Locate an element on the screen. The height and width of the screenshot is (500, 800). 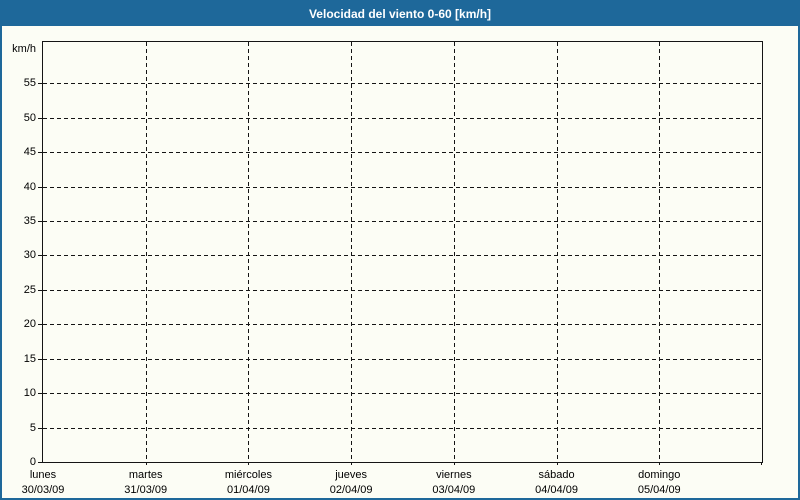
y-tick-label: 30 is located at coordinates (29, 255).